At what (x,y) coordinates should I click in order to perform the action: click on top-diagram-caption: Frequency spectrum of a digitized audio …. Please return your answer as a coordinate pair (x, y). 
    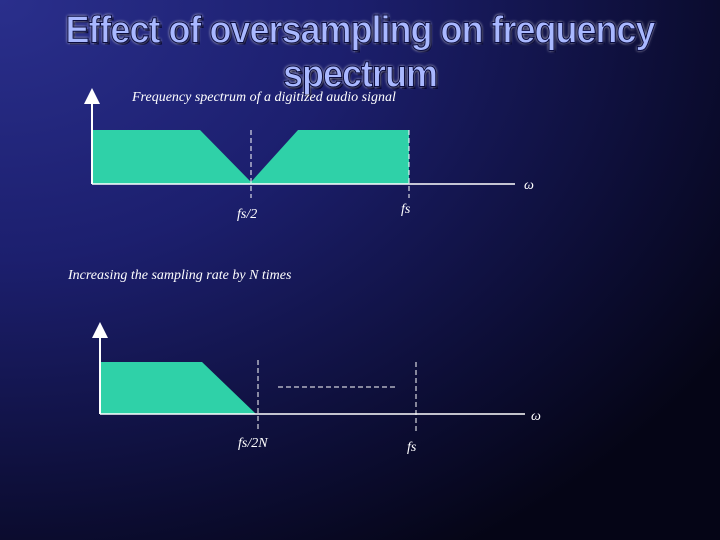
    Looking at the image, I should click on (264, 97).